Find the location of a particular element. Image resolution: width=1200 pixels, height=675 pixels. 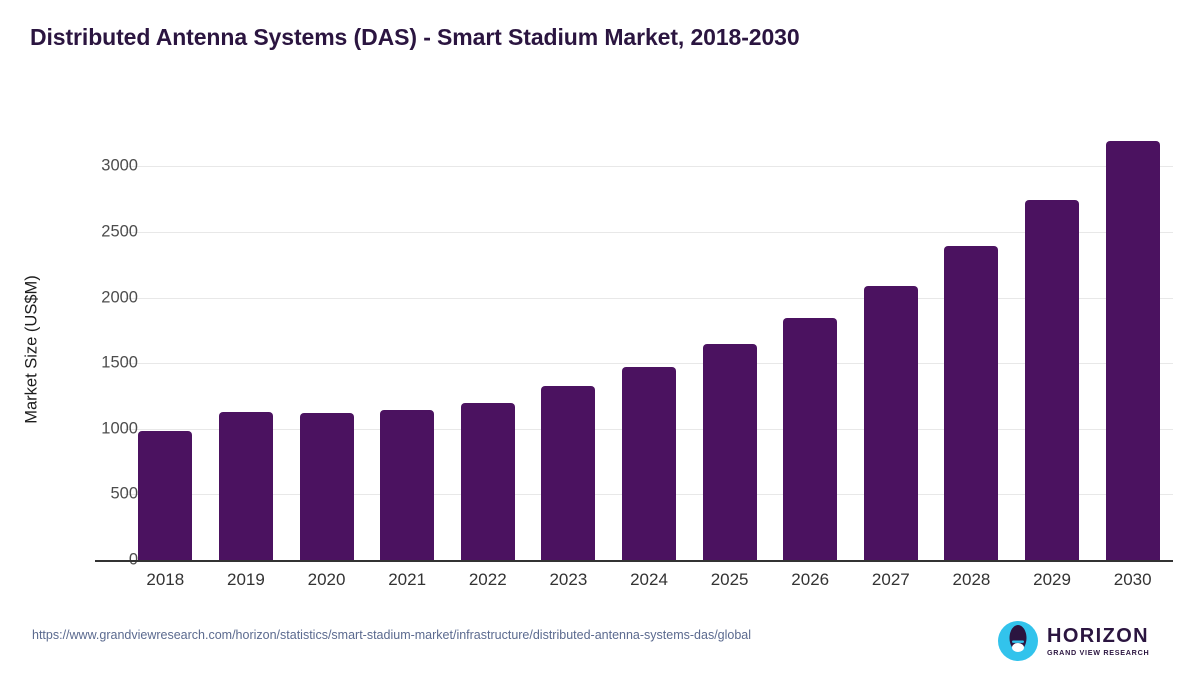

bar-2028 is located at coordinates (971, 403).